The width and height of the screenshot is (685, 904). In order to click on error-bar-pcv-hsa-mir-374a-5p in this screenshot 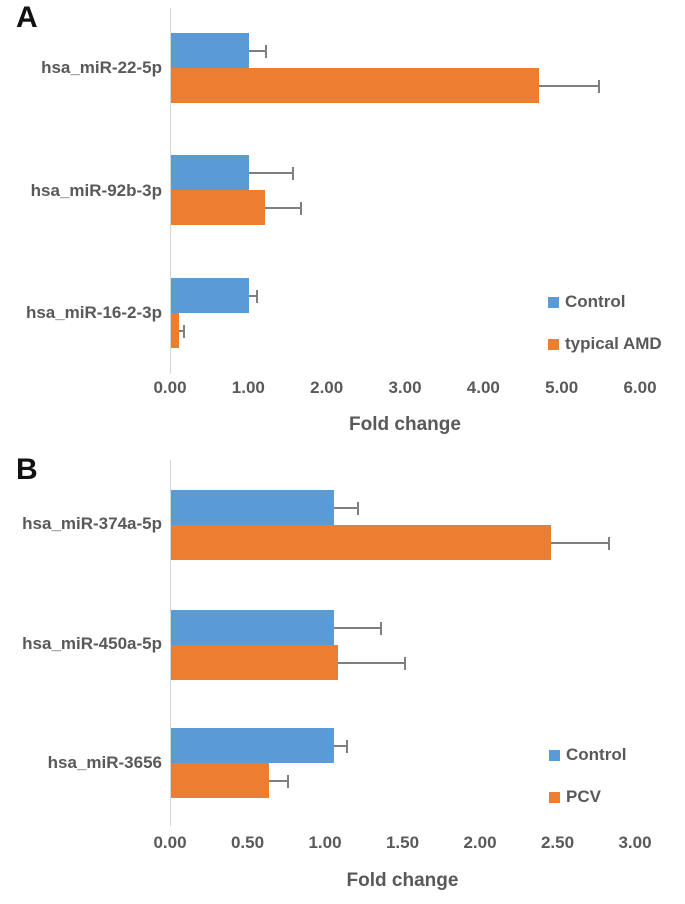, I will do `click(579, 543)`.